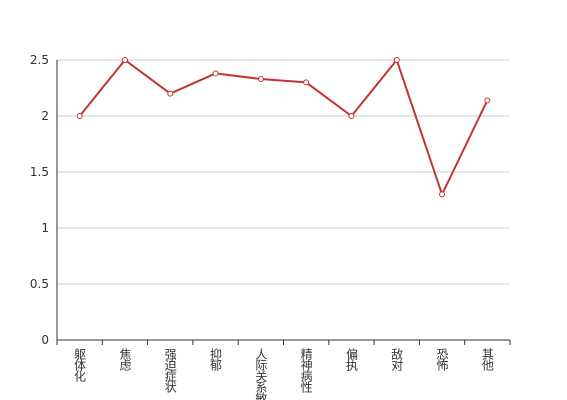 The image size is (567, 400). Describe the element at coordinates (306, 371) in the screenshot. I see `x-tick-label: 精神病性` at that location.